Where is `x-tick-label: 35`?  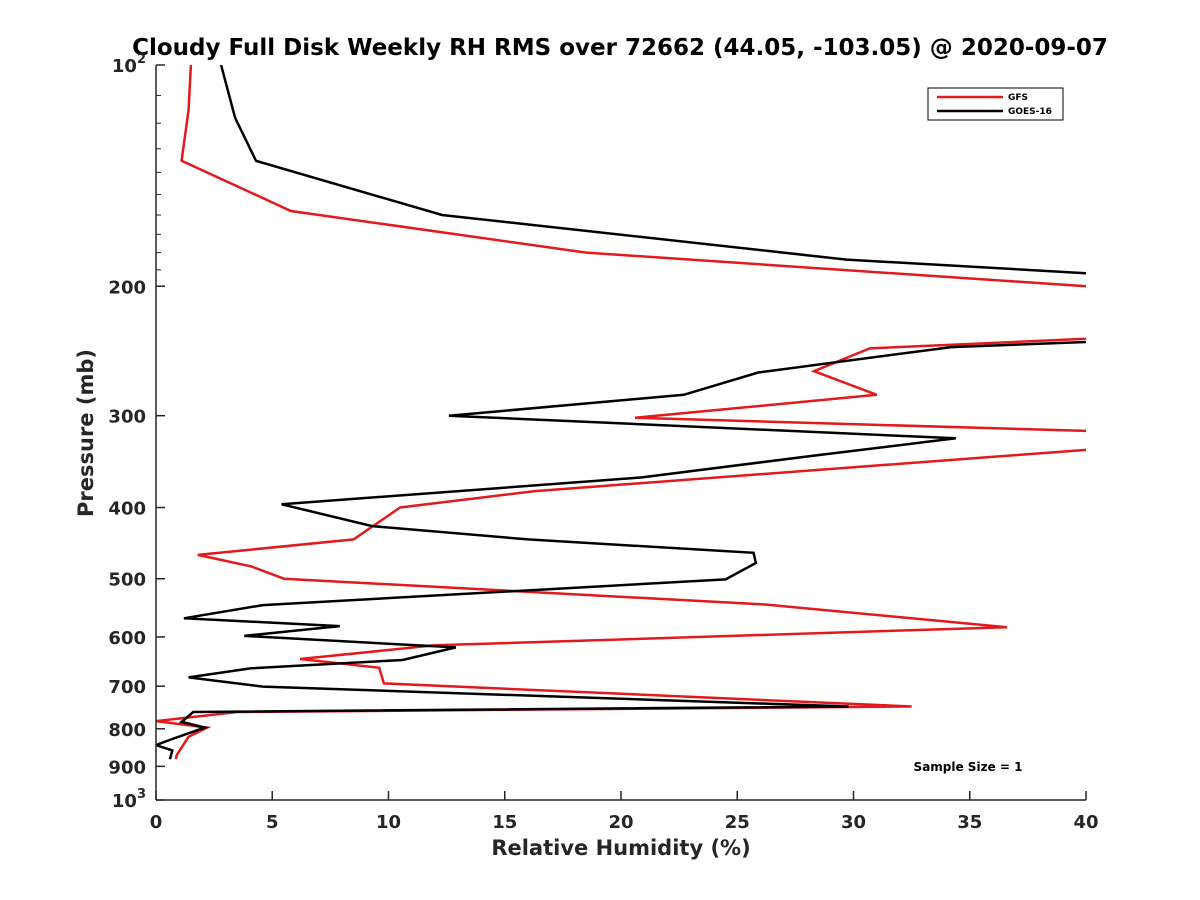 x-tick-label: 35 is located at coordinates (969, 822).